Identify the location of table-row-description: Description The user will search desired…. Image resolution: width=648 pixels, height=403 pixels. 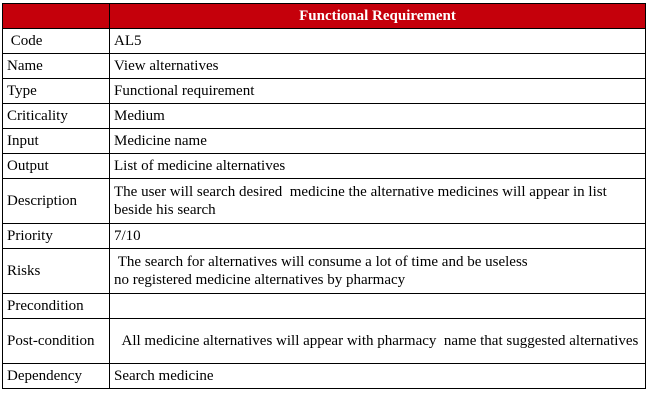
(324, 201).